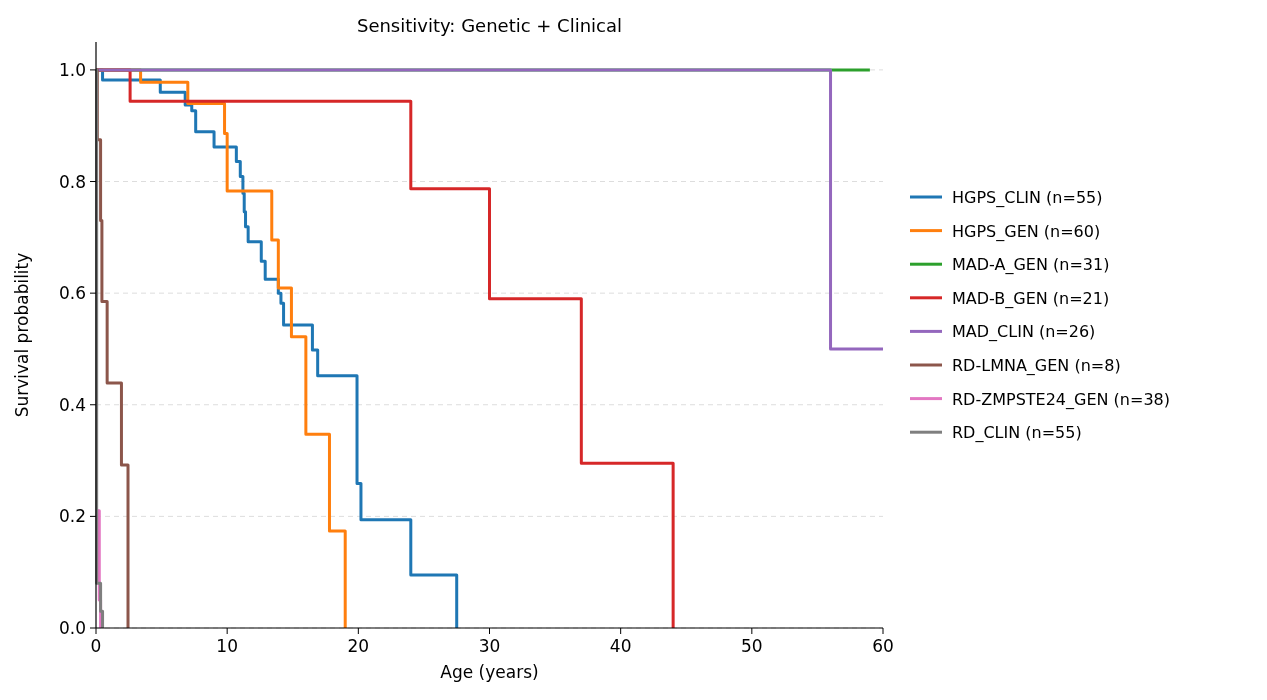 This screenshot has width=1267, height=700. What do you see at coordinates (1031, 265) in the screenshot?
I see `legend-label: MAD-A_GEN (n=31)` at bounding box center [1031, 265].